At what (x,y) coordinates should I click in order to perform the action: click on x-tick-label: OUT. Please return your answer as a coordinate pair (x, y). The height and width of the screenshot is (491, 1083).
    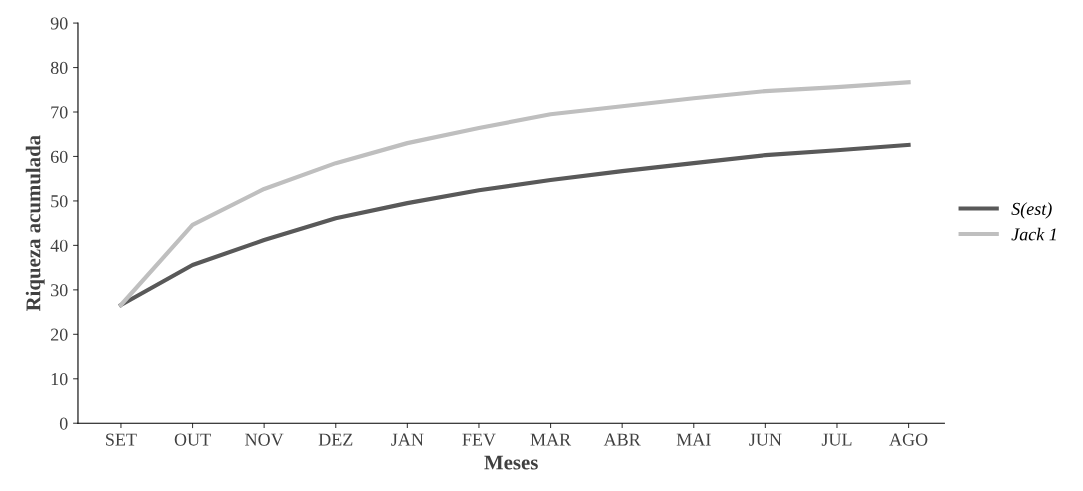
    Looking at the image, I should click on (192, 439).